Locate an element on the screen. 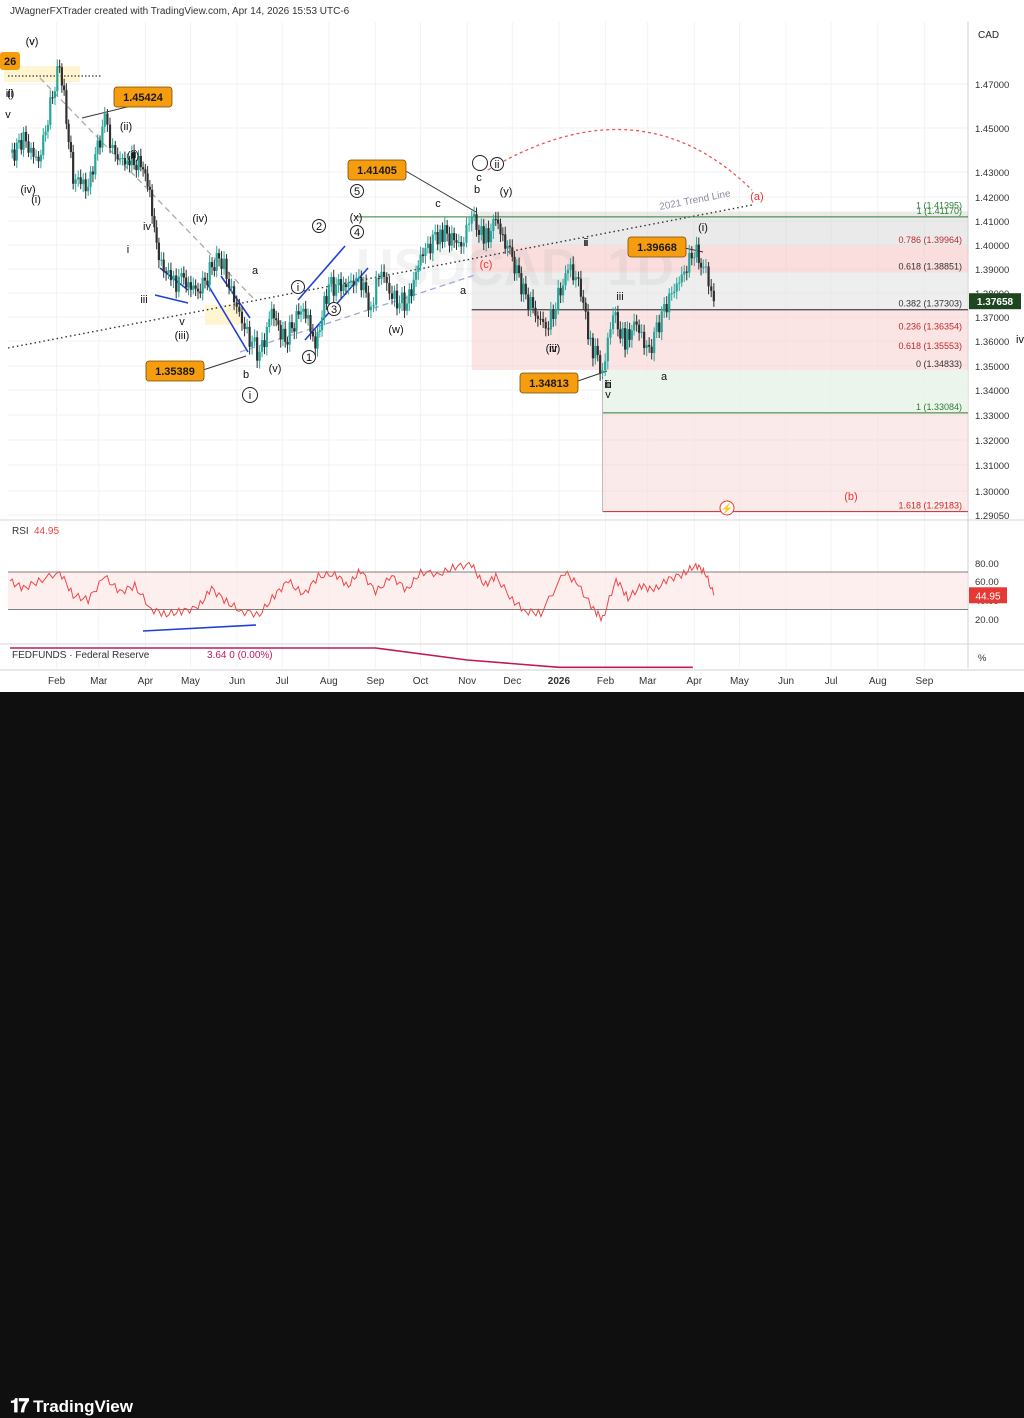 This screenshot has height=1418, width=1024. wave-label: (iv) is located at coordinates (27, 190).